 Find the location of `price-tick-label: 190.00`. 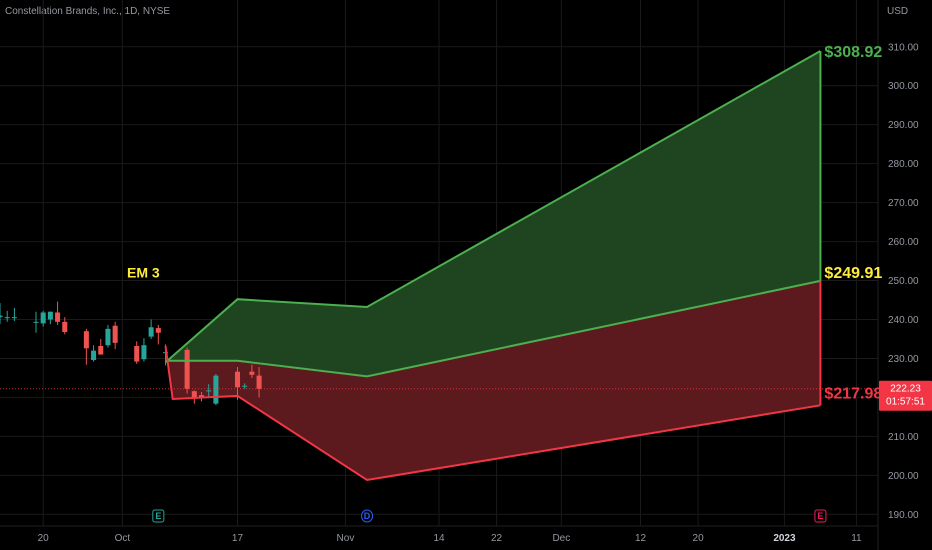

price-tick-label: 190.00 is located at coordinates (903, 515).